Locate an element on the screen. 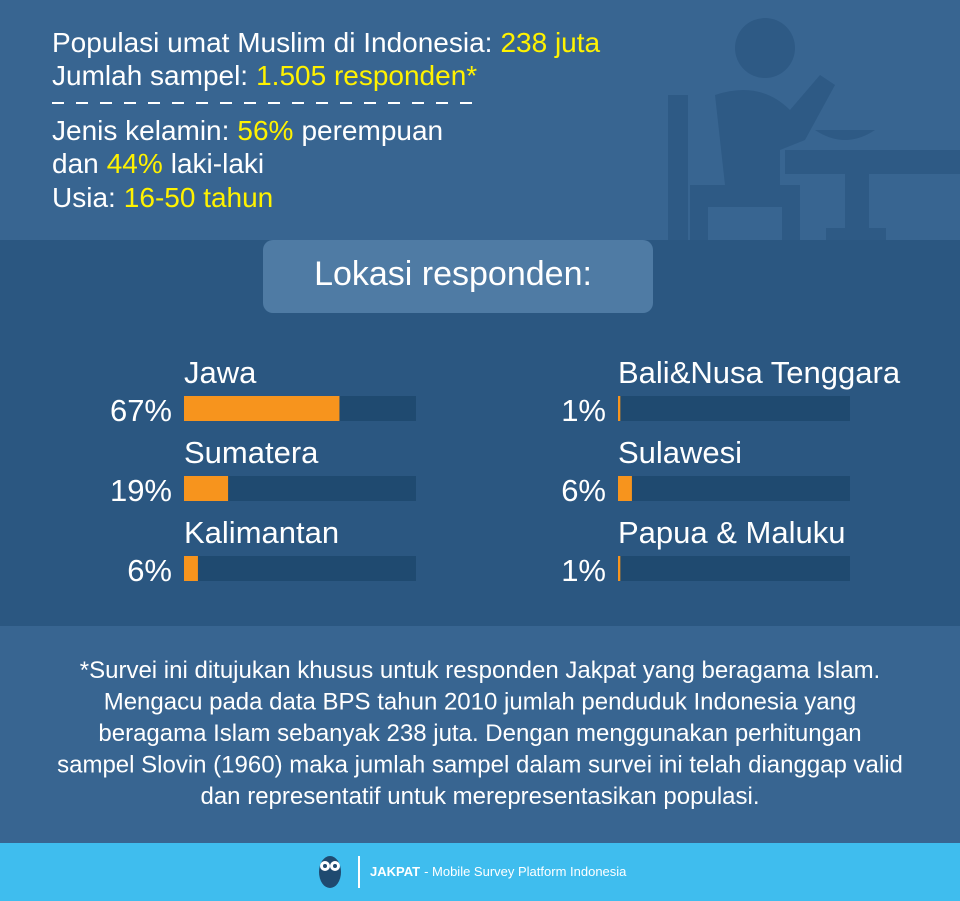  person-icon is located at coordinates (814, 129).